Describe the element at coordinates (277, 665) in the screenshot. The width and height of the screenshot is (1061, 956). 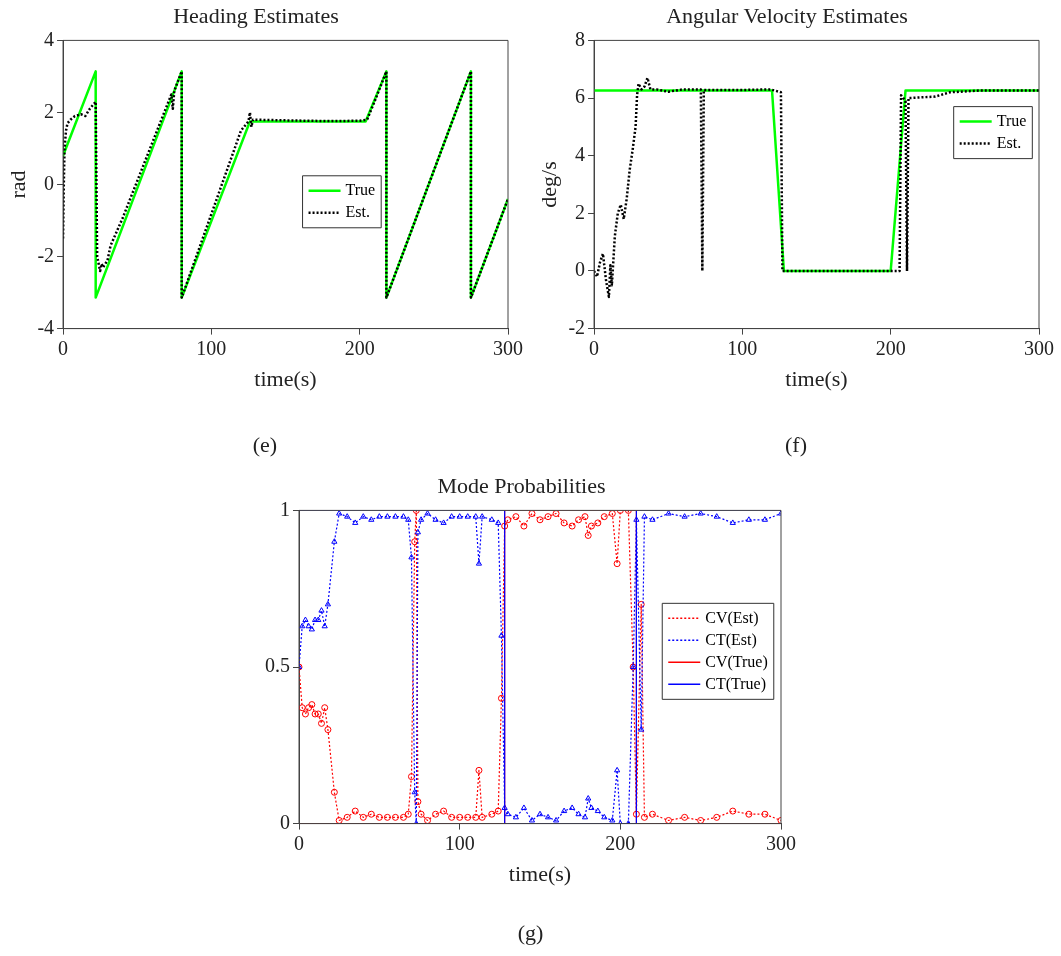
I see `y-tick-label: 0.5` at that location.